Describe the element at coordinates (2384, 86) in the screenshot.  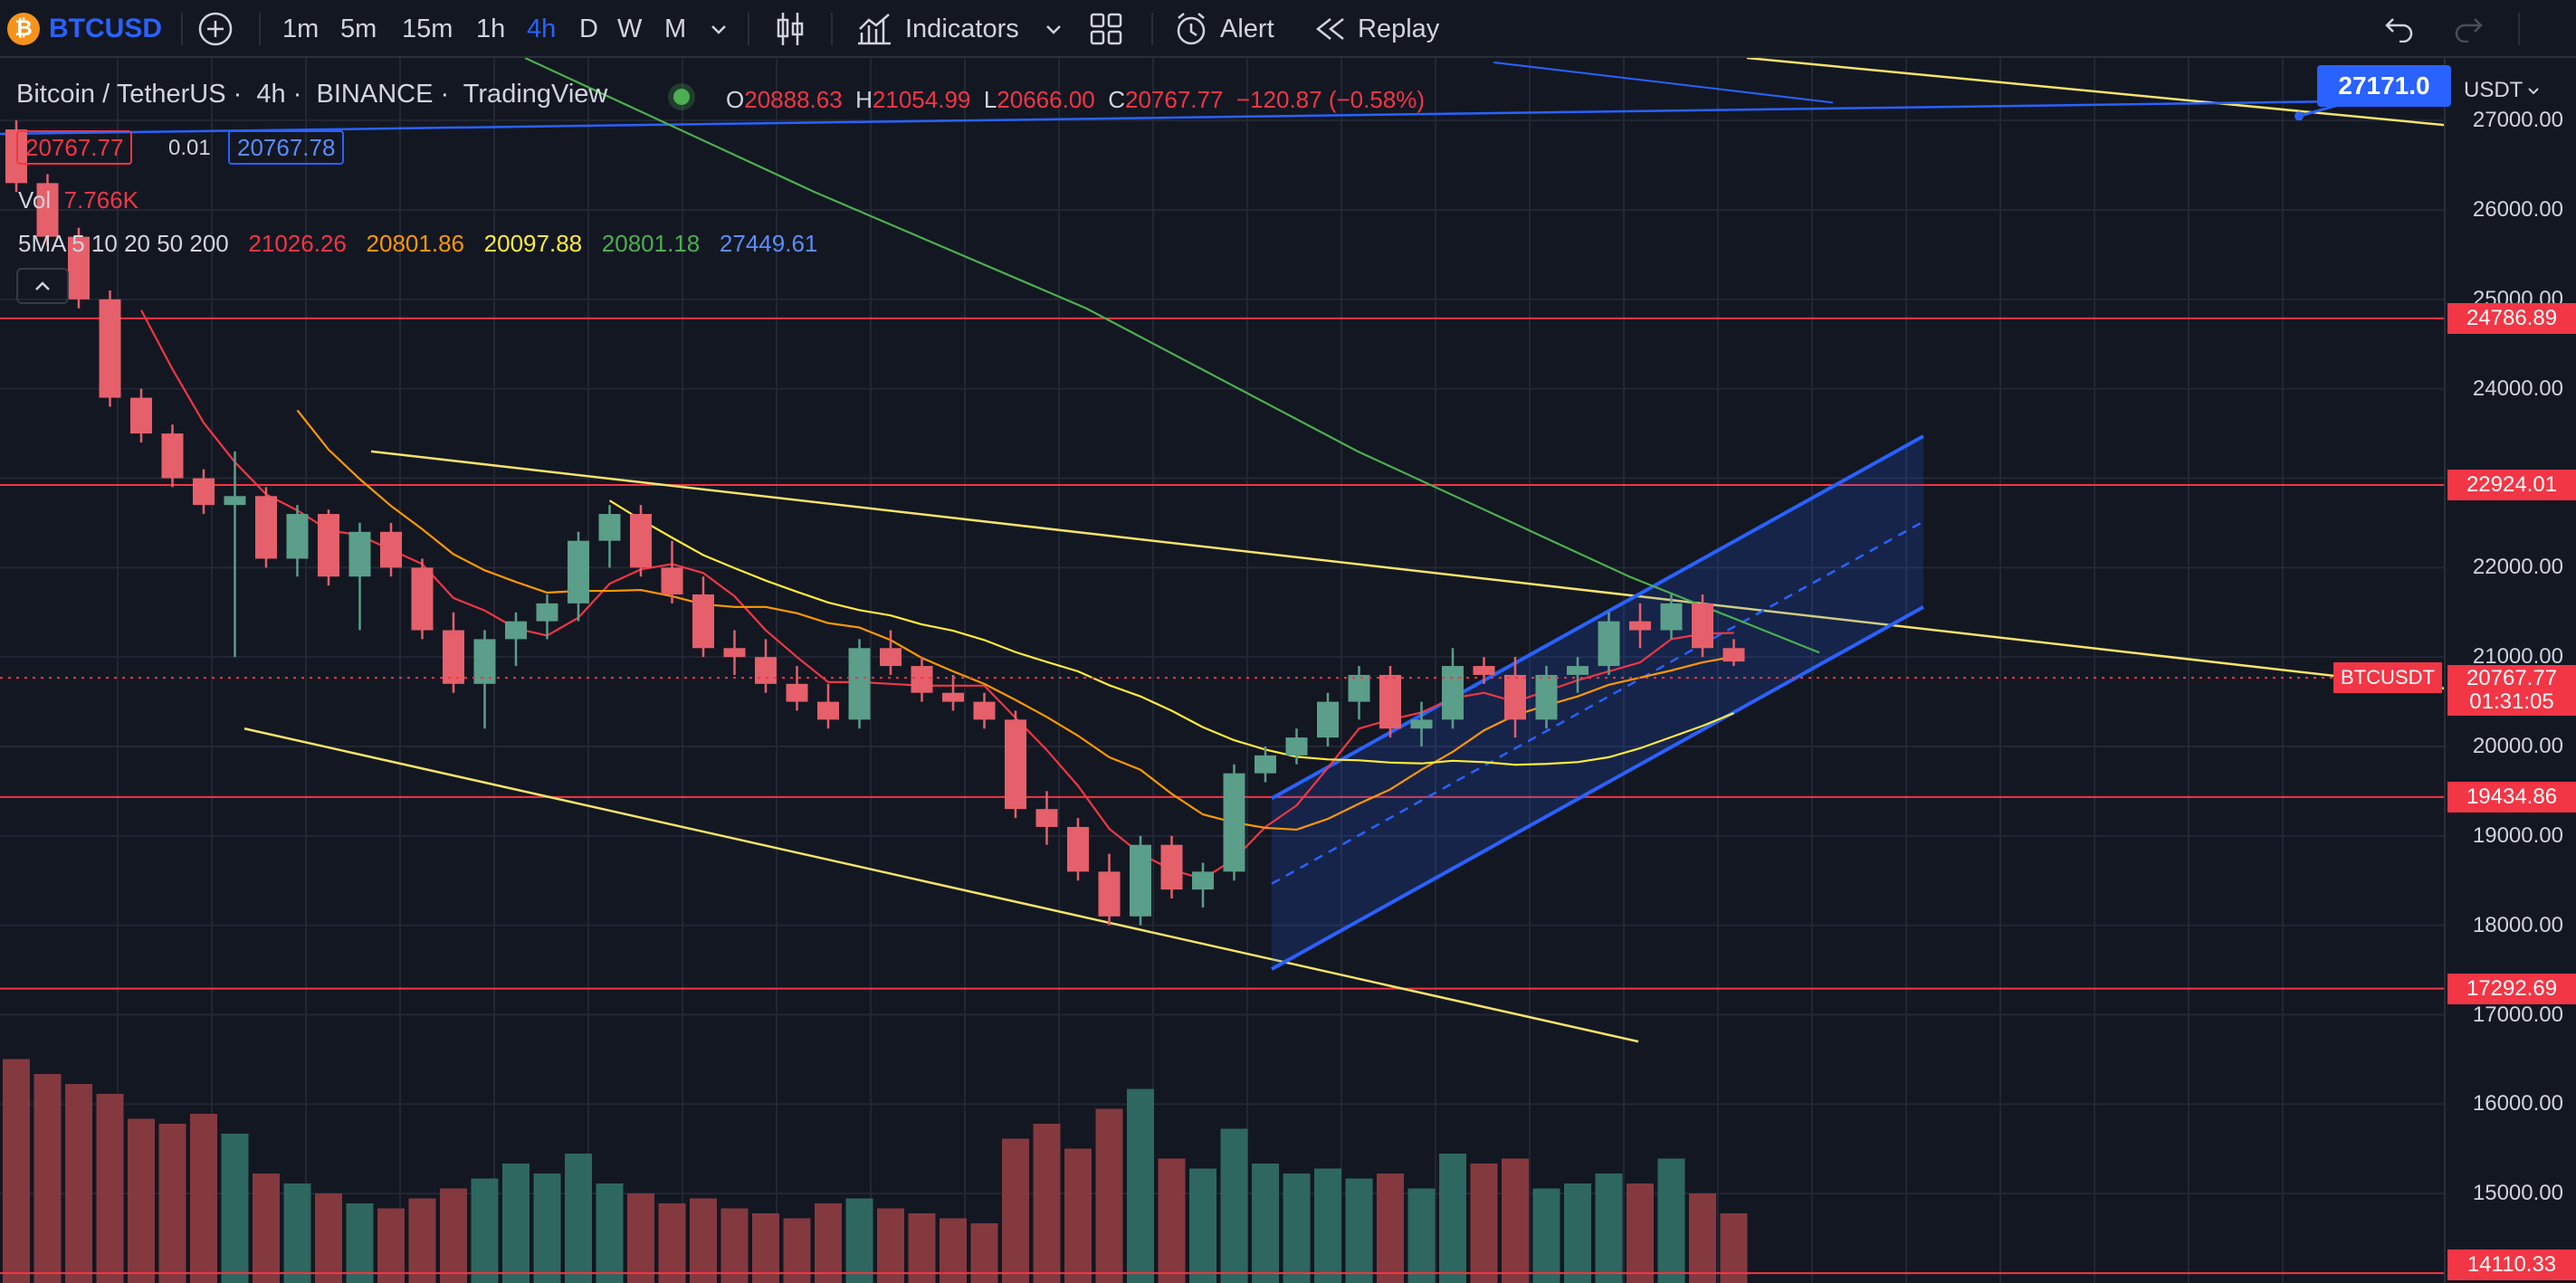
I see `drawing-price-callout: 27171.0` at that location.